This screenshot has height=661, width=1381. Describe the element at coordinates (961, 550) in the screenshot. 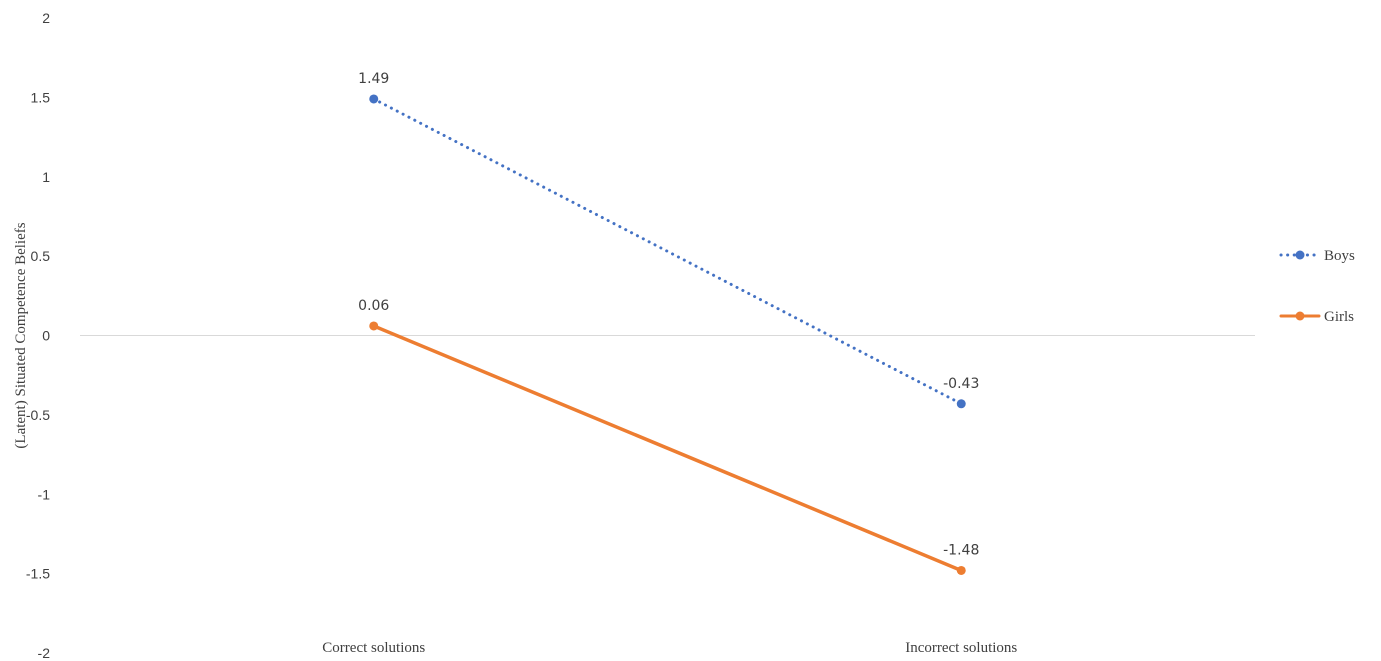

I see `data-label: -1.48` at that location.